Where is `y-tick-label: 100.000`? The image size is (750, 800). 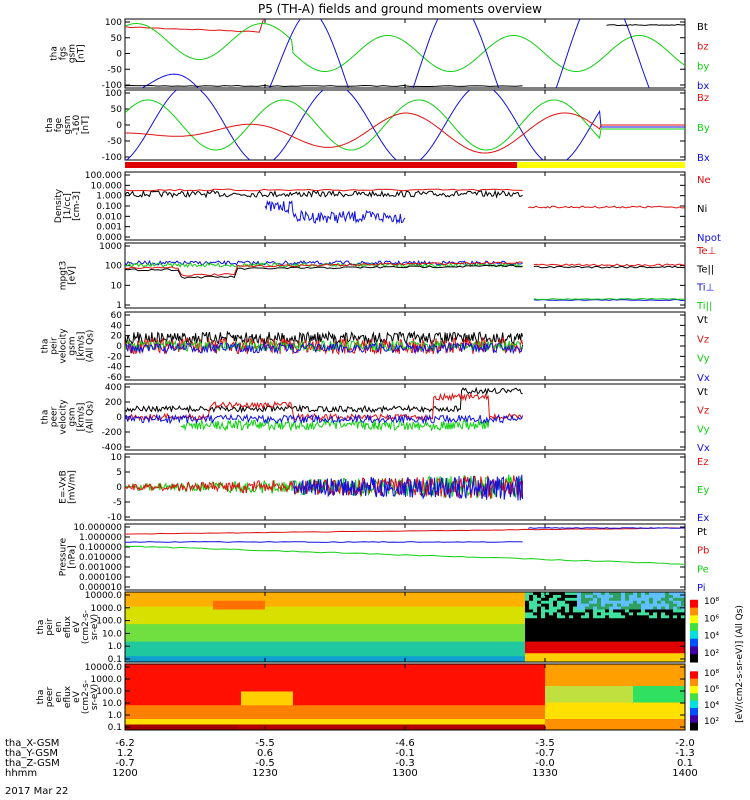
y-tick-label: 100.000 is located at coordinates (103, 176).